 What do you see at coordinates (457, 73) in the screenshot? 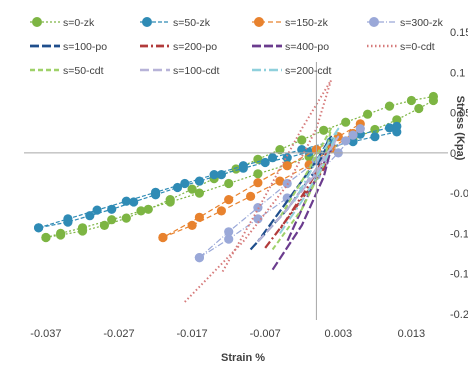
I see `y-tick-label: 0.1` at bounding box center [457, 73].